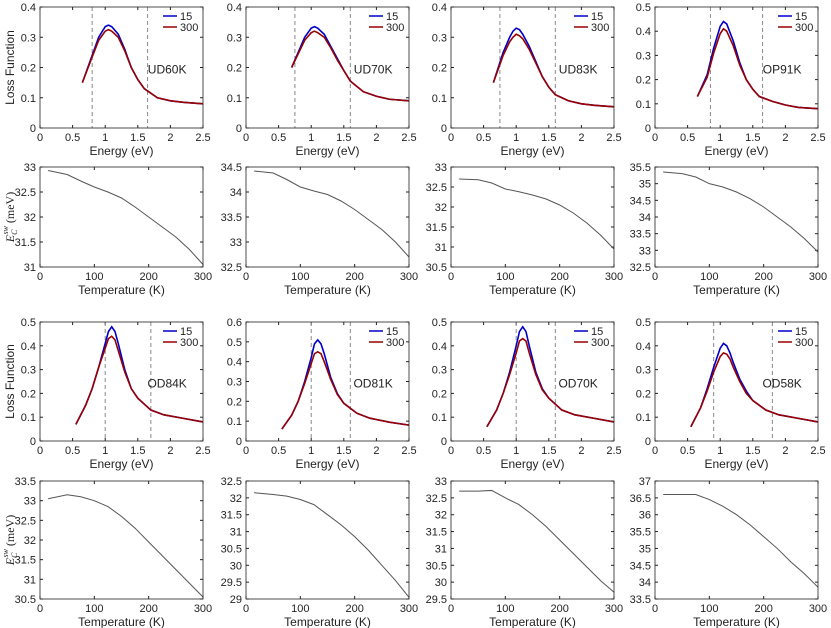  What do you see at coordinates (5, 552) in the screenshot?
I see `y-axis-label-part: sw` at bounding box center [5, 552].